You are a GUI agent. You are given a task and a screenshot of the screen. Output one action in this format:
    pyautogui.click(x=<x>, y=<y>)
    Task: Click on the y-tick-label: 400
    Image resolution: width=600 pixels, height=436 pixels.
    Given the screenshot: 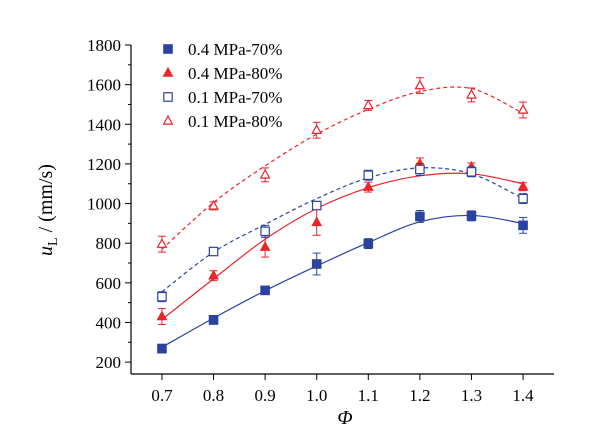 What is the action you would take?
    pyautogui.click(x=109, y=322)
    